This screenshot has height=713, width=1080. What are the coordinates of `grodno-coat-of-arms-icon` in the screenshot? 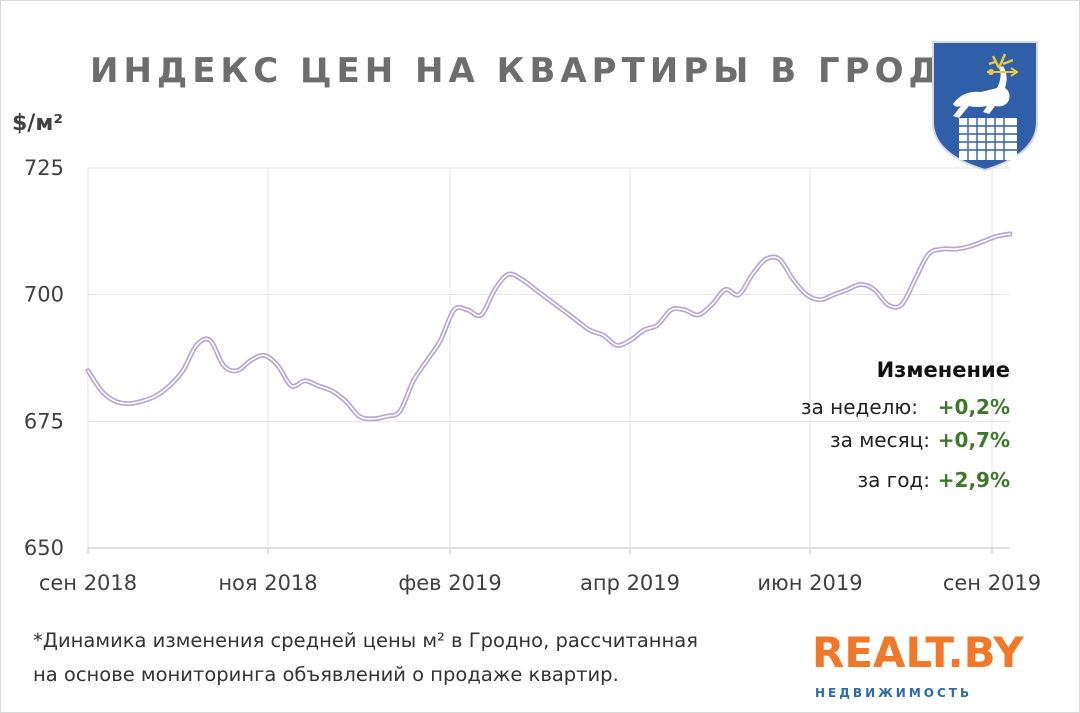 It's located at (985, 106).